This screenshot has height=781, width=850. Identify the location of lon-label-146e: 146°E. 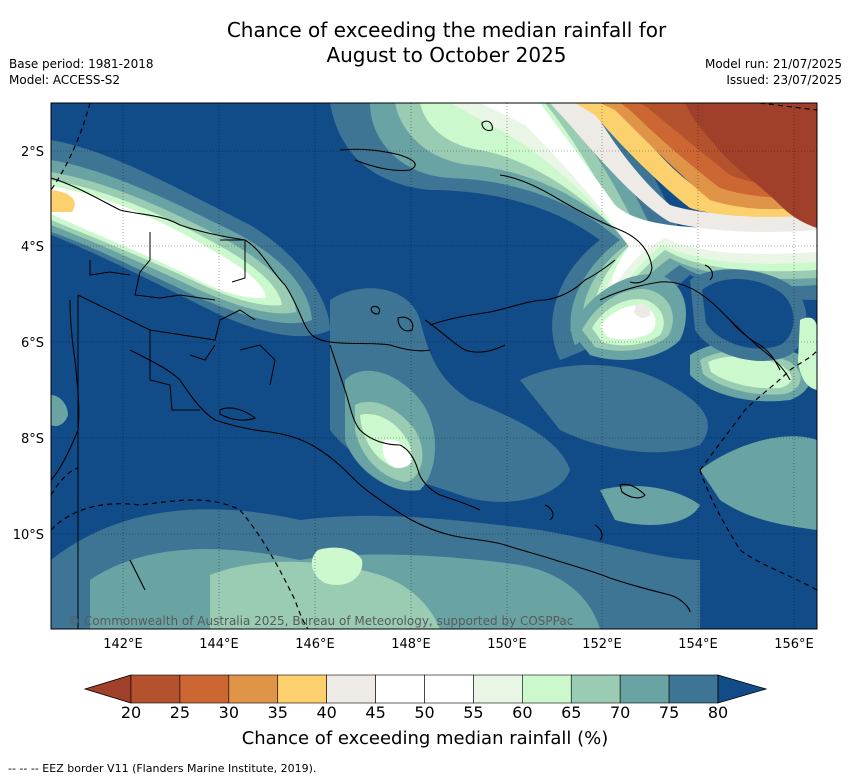
(315, 644).